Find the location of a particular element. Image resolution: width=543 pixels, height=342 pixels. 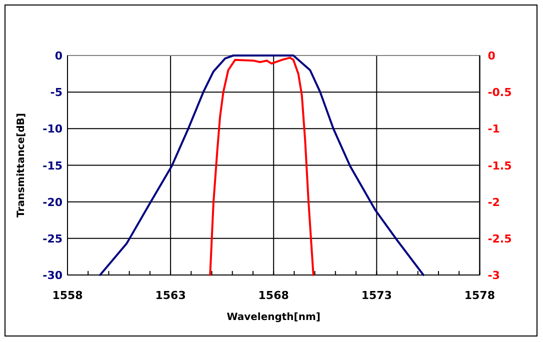

line-series is located at coordinates (261, 166).